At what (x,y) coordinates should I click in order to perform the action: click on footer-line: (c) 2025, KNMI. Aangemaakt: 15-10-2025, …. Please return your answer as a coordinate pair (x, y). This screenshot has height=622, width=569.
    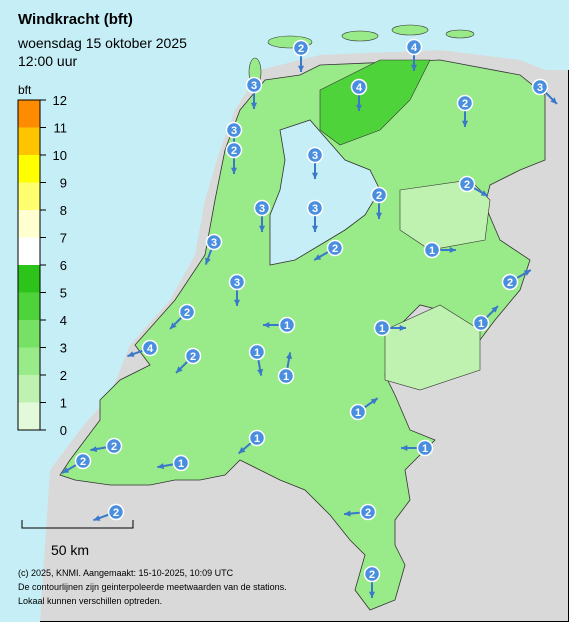
    Looking at the image, I should click on (126, 573).